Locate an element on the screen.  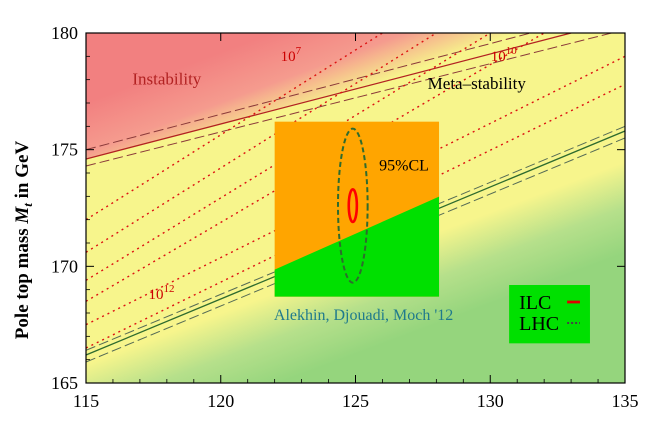
x-tick-label-120: 120 is located at coordinates (220, 401).